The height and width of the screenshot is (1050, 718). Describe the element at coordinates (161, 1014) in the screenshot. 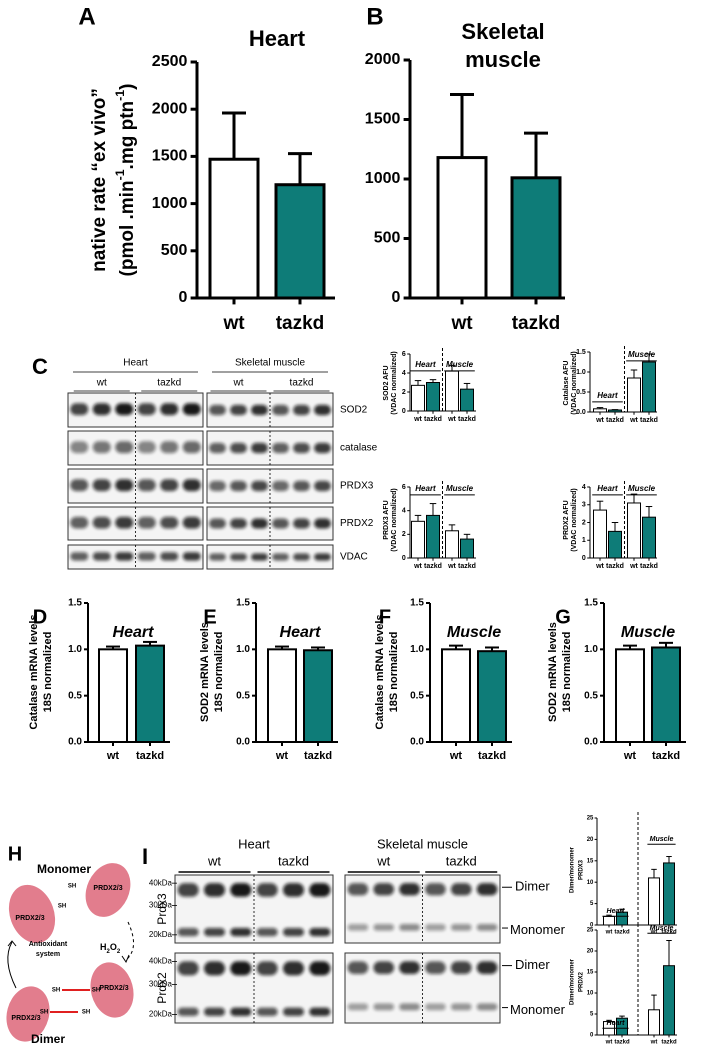

I see `mw-marker: 20kDa` at that location.